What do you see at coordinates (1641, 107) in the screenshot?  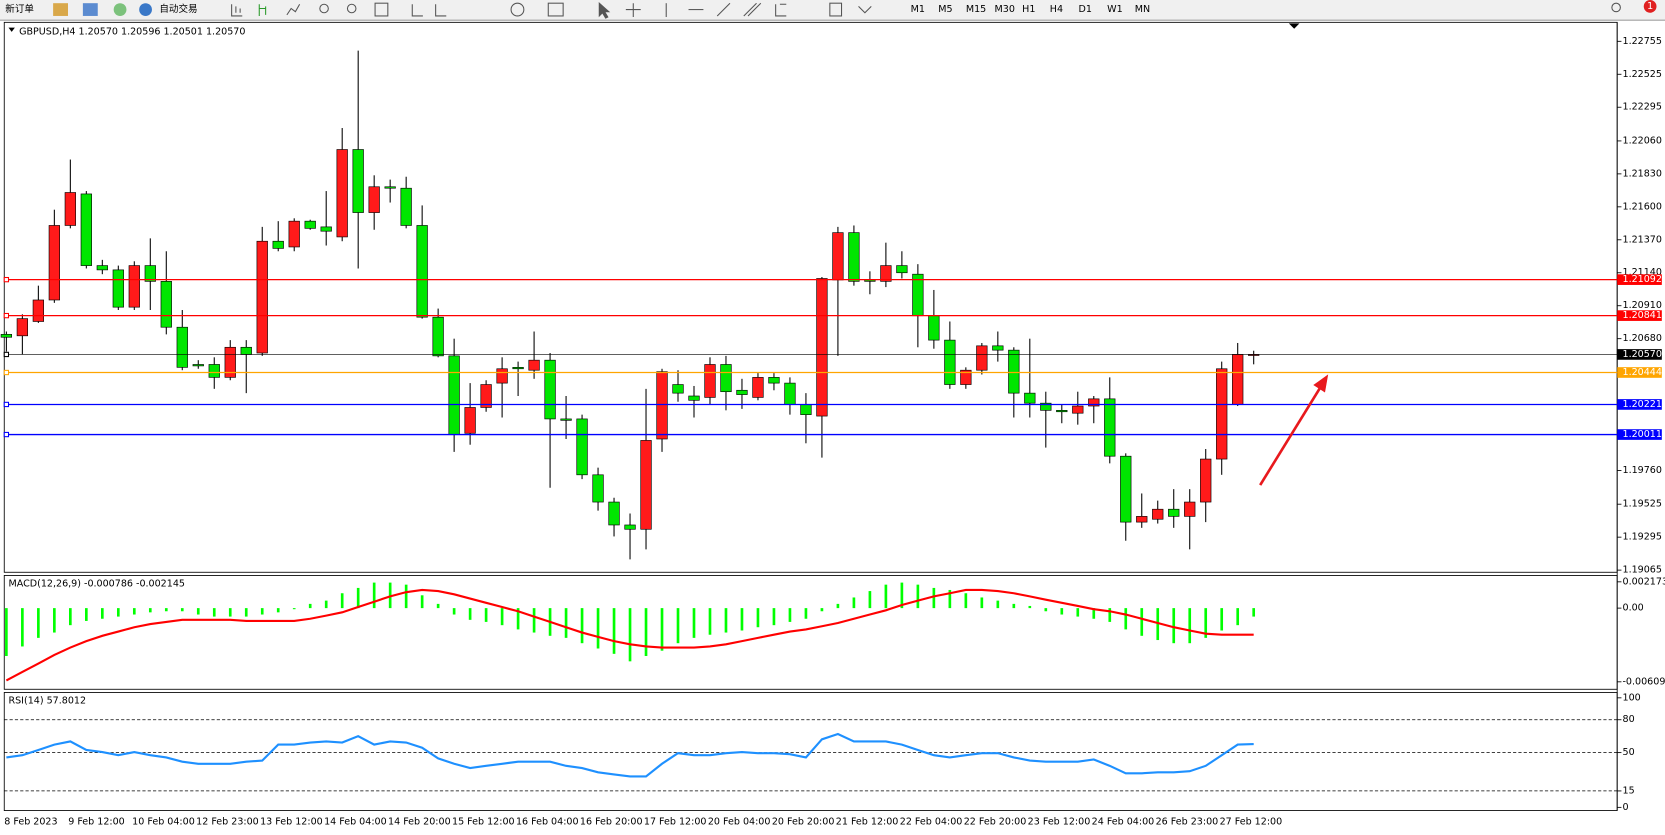 I see `y-tick-label: 1.22295` at bounding box center [1641, 107].